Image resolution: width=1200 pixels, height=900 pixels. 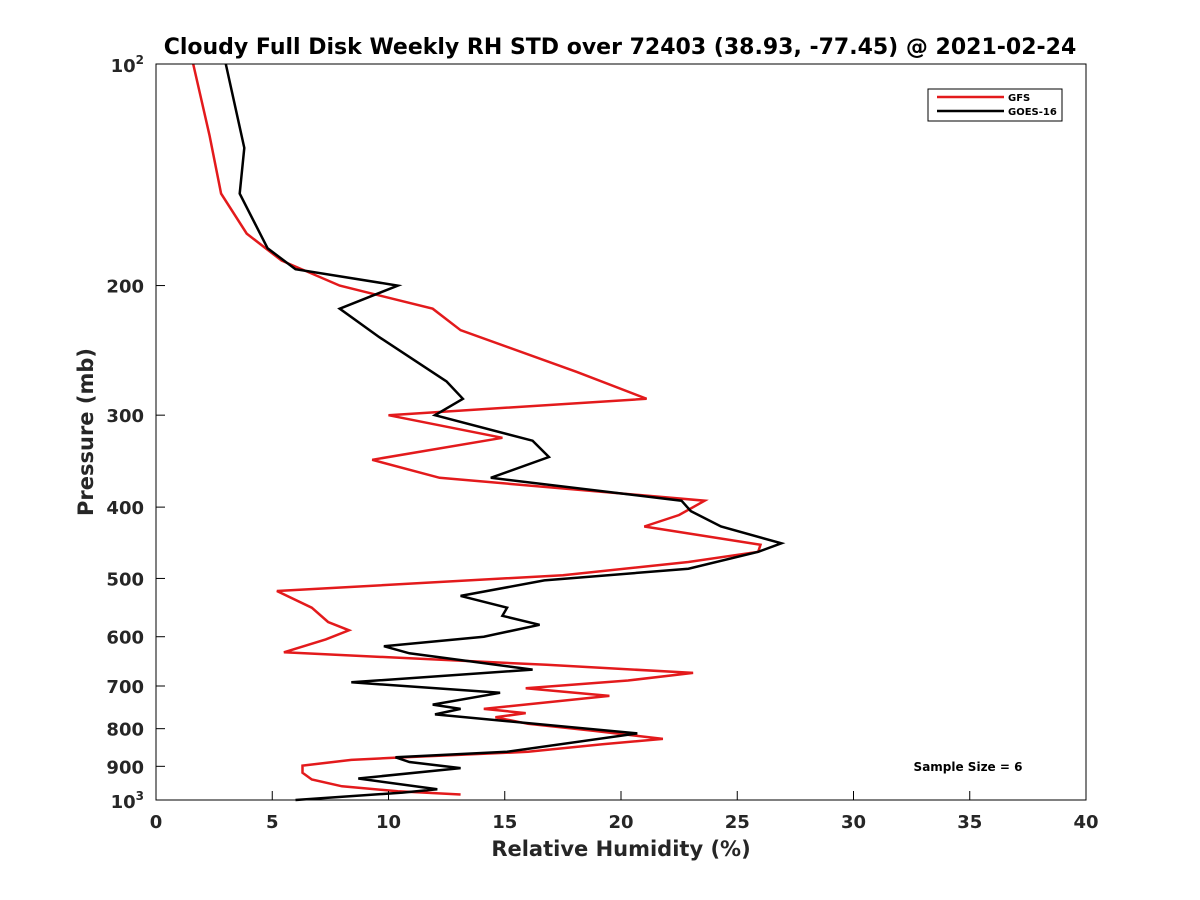 I want to click on legend-label-gfs: GFS, so click(x=1019, y=98).